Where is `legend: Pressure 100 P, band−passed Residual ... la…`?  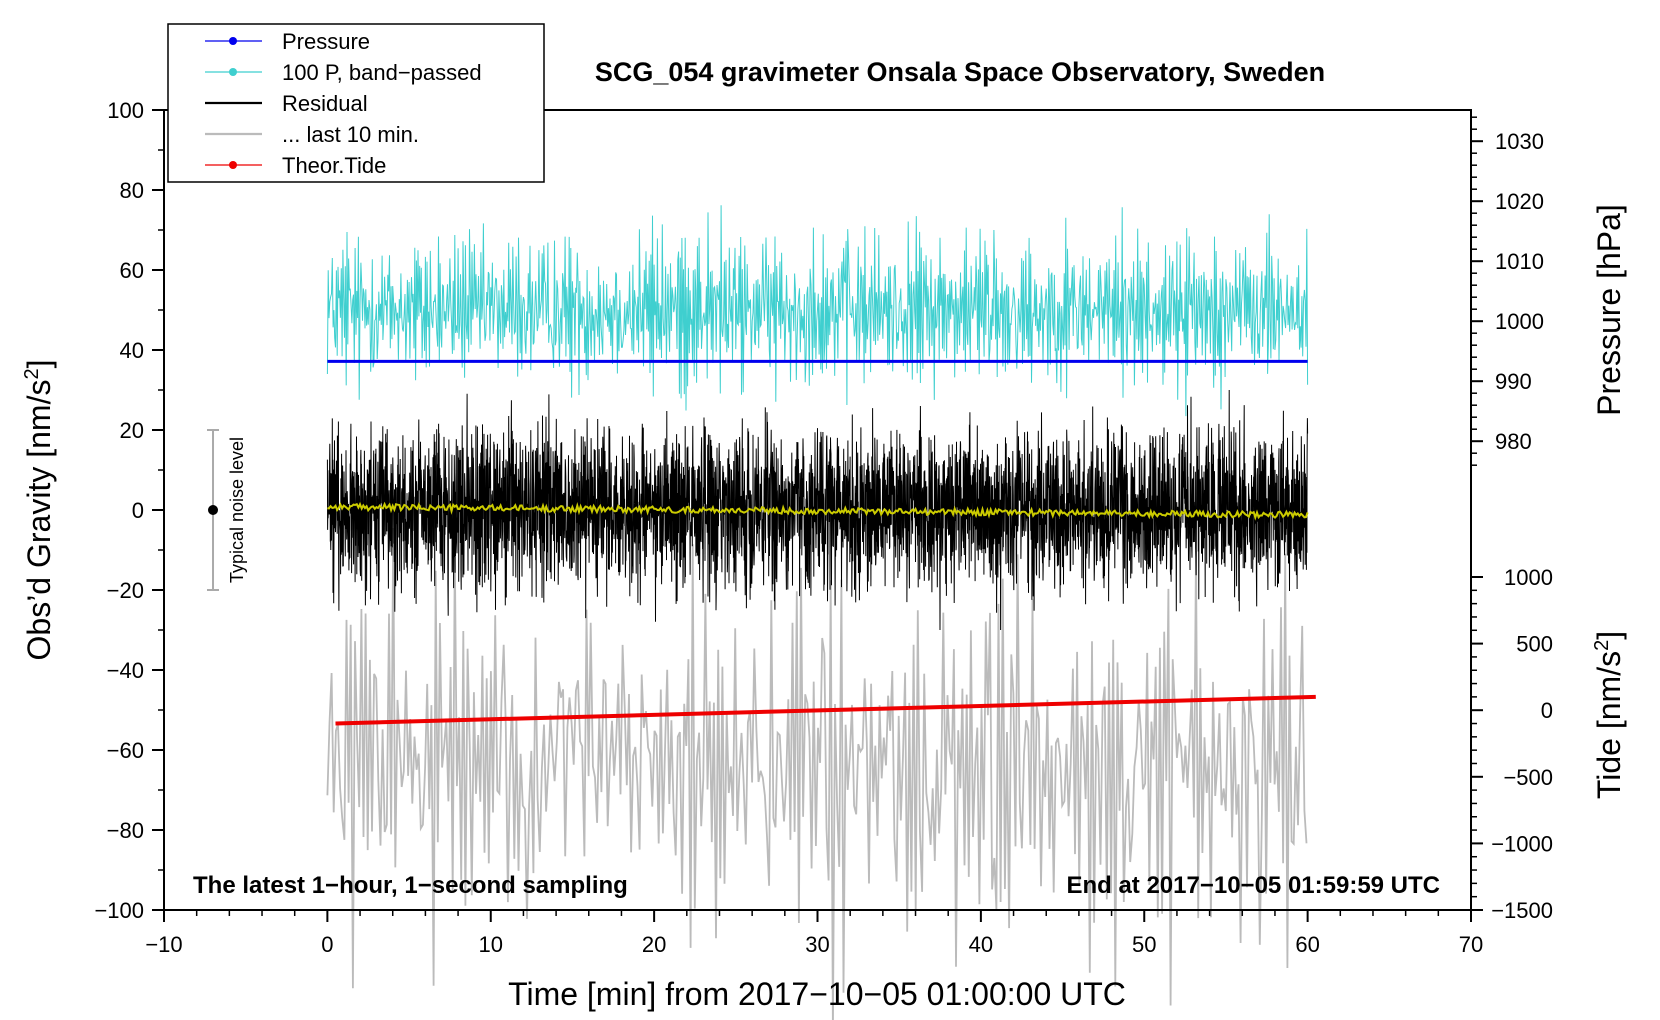 legend: Pressure 100 P, band−passed Residual ... la… is located at coordinates (356, 103).